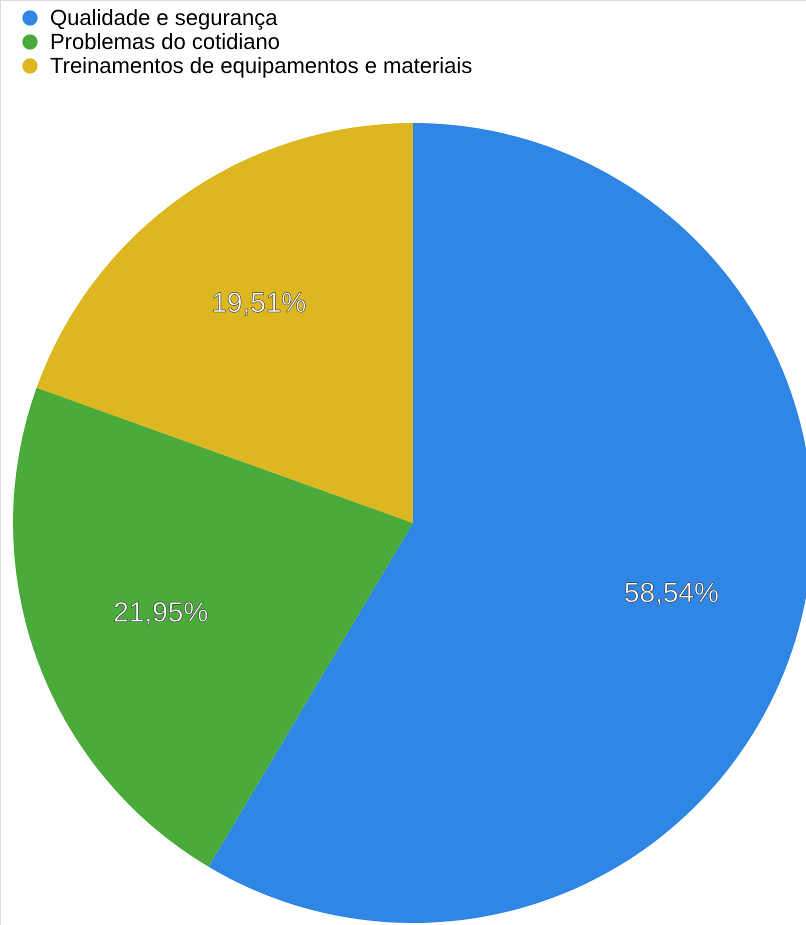 This screenshot has width=806, height=925. What do you see at coordinates (261, 65) in the screenshot?
I see `legend-label: Treinamentos de equipamentos e materiais` at bounding box center [261, 65].